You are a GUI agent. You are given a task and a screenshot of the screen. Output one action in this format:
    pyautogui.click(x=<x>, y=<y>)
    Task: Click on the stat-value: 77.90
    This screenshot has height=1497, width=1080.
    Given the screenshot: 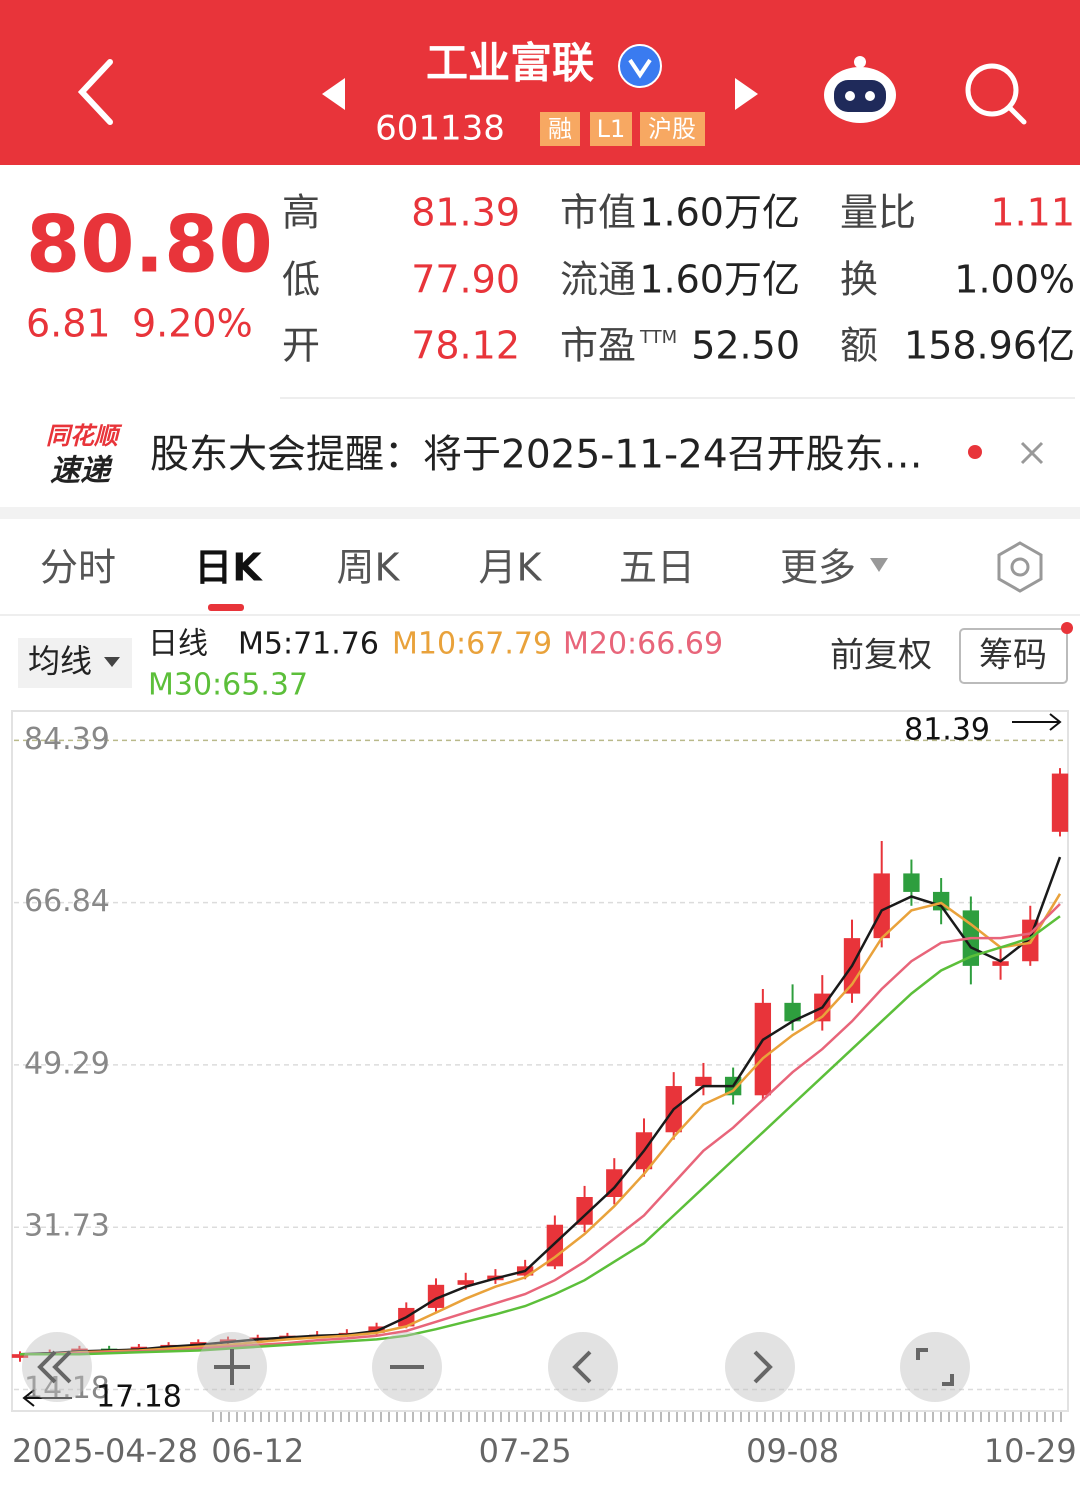 What is the action you would take?
    pyautogui.click(x=465, y=280)
    